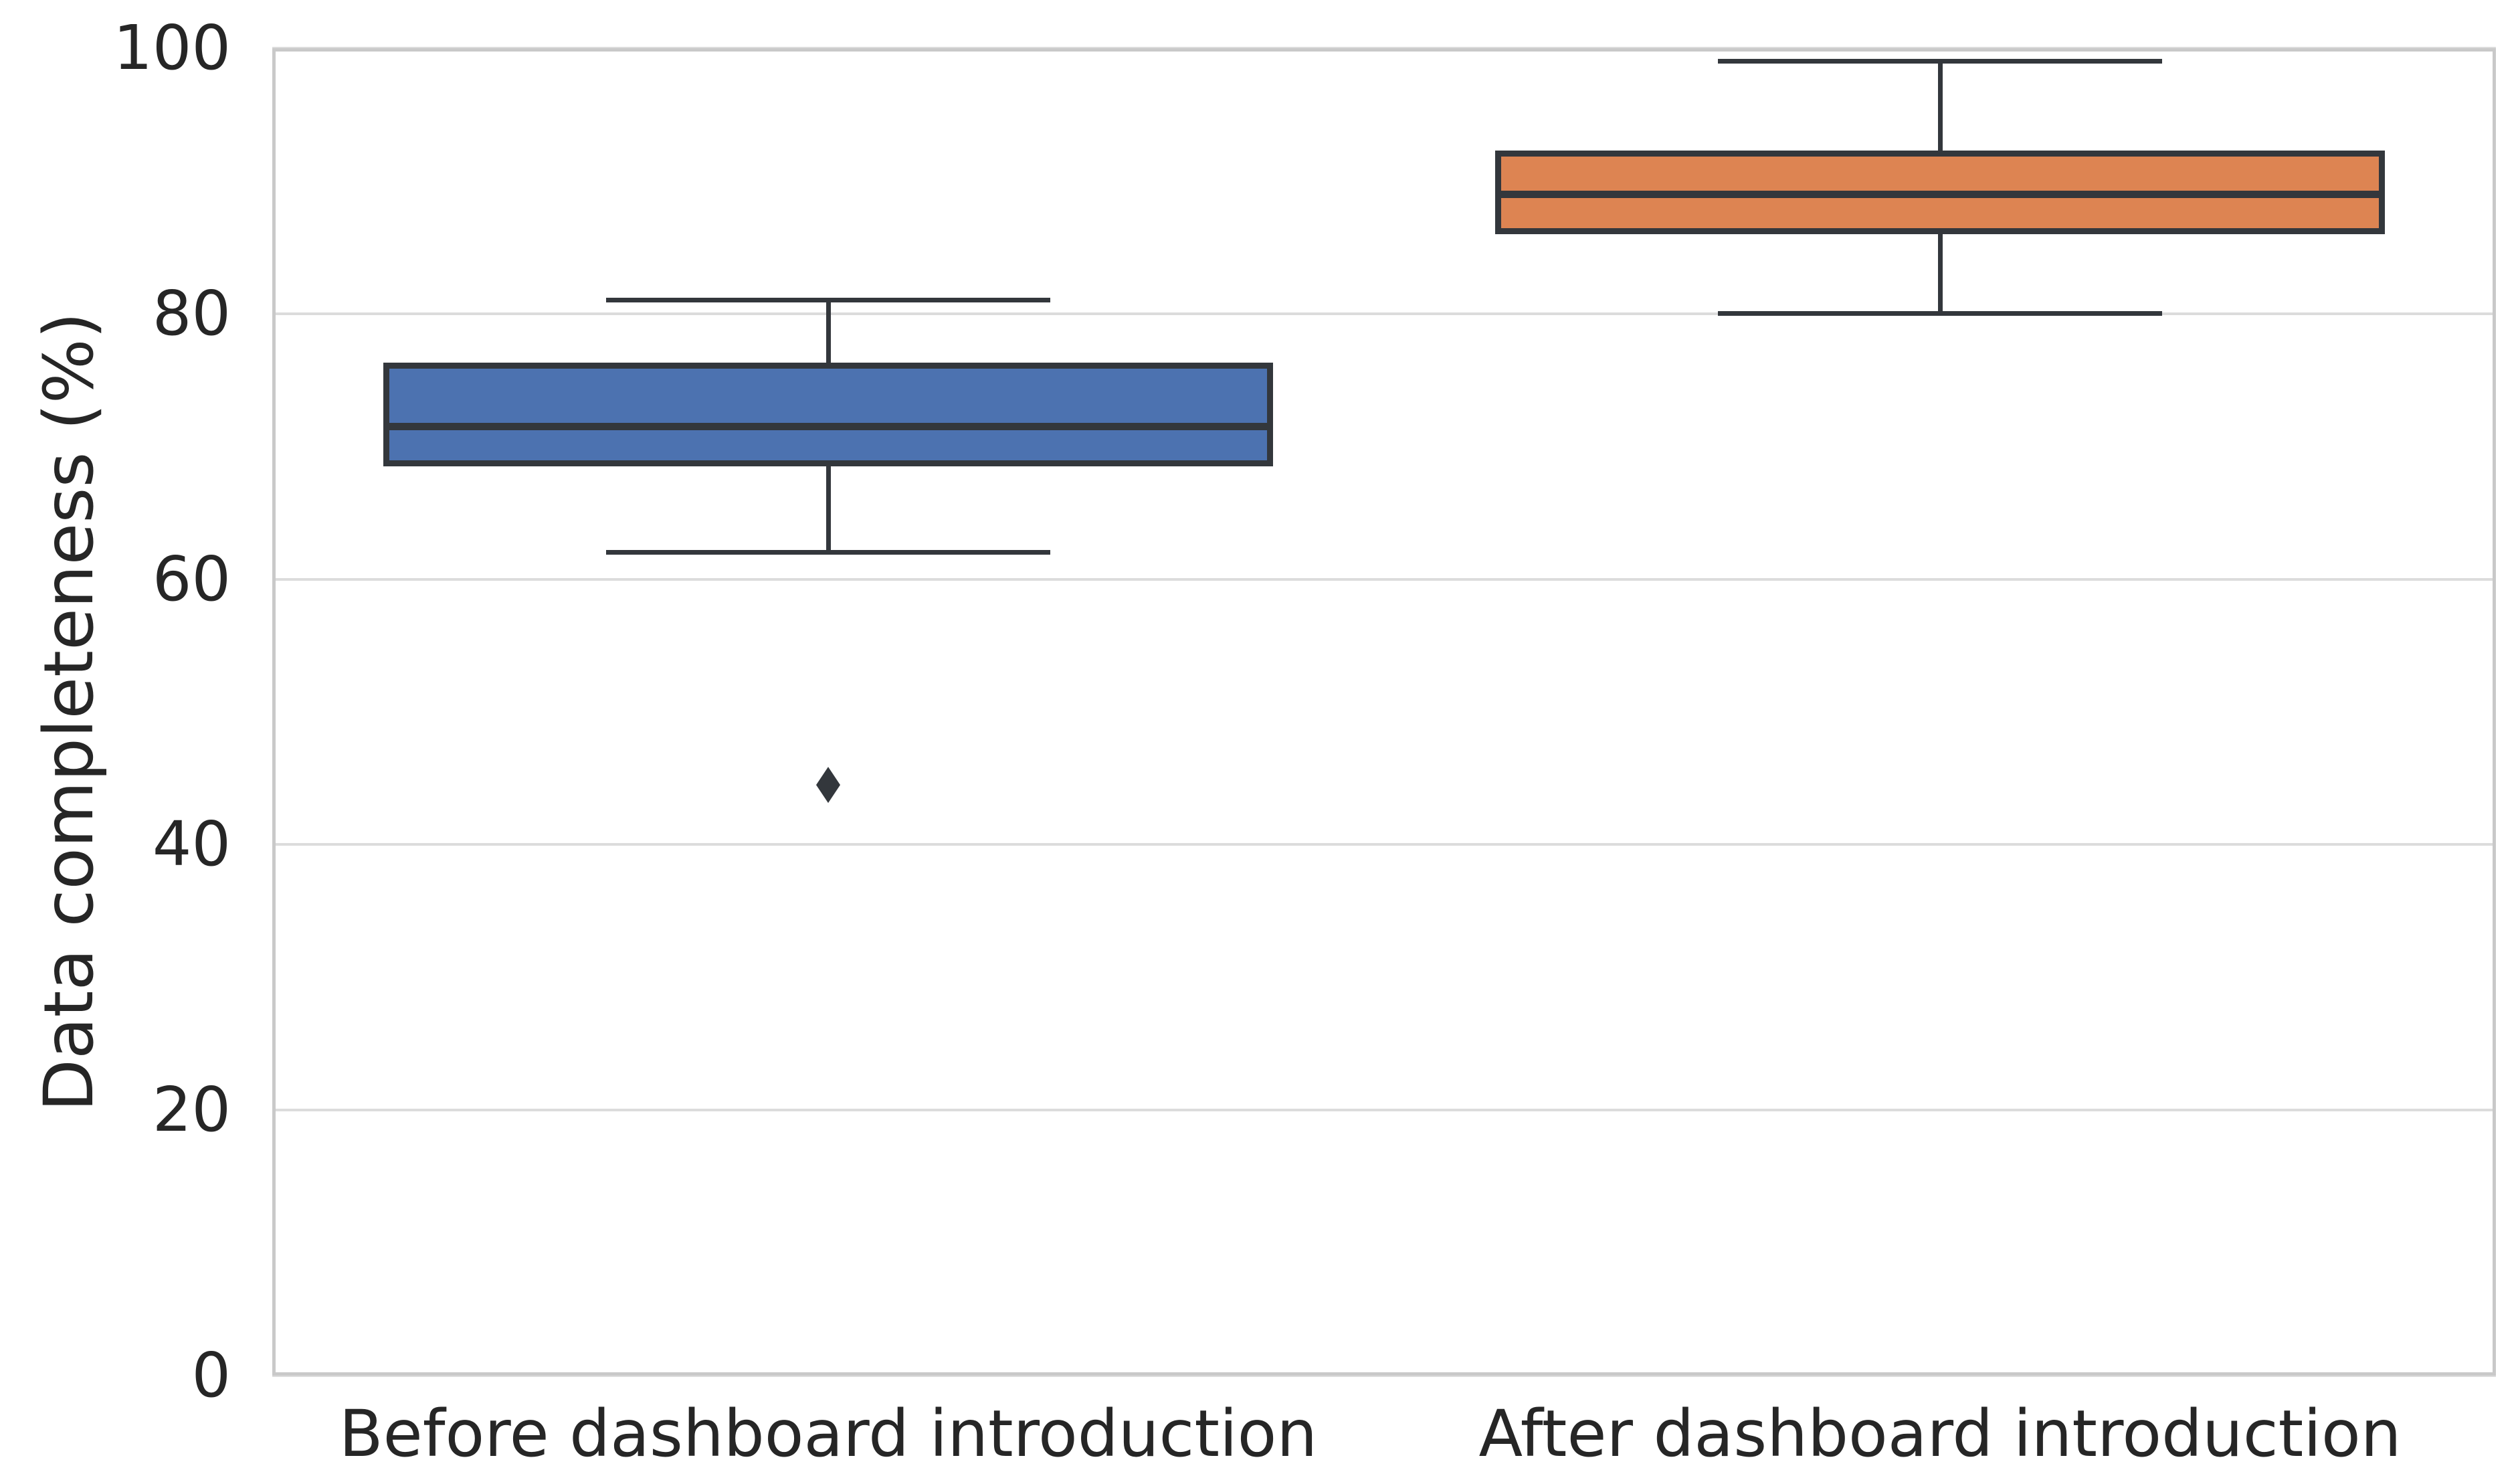  Describe the element at coordinates (191, 313) in the screenshot. I see `y-tick-label: 80` at that location.